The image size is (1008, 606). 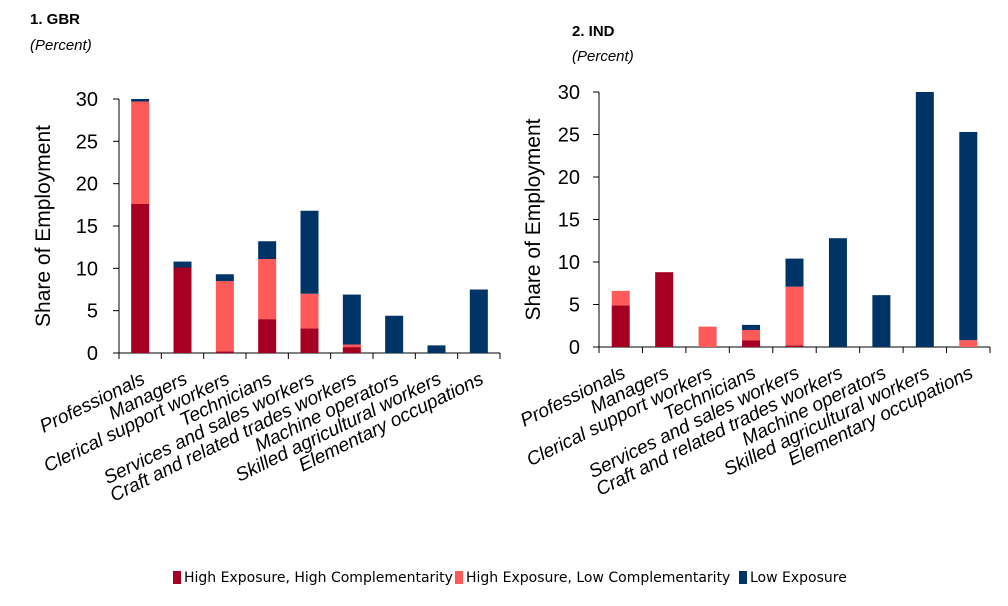 I want to click on legend-label: High Exposure, High Complementarity, so click(x=318, y=578).